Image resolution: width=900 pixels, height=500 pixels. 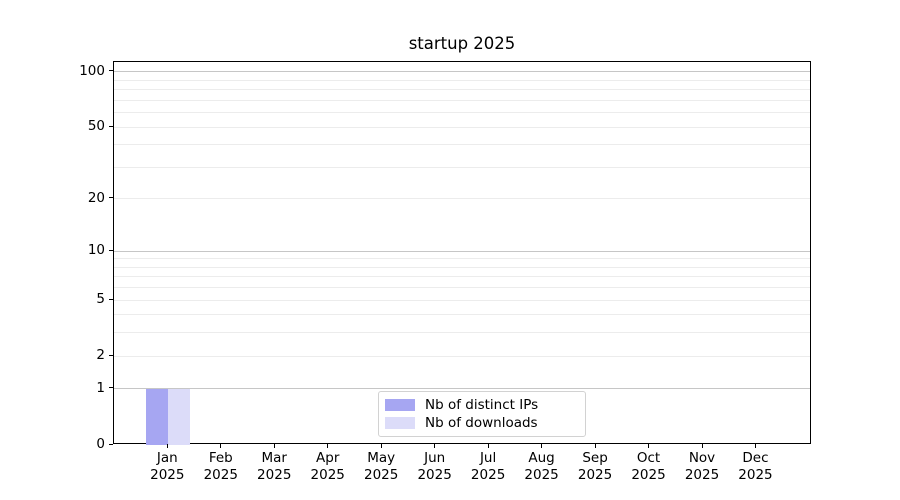 What do you see at coordinates (400, 423) in the screenshot?
I see `legend-swatch-downloads` at bounding box center [400, 423].